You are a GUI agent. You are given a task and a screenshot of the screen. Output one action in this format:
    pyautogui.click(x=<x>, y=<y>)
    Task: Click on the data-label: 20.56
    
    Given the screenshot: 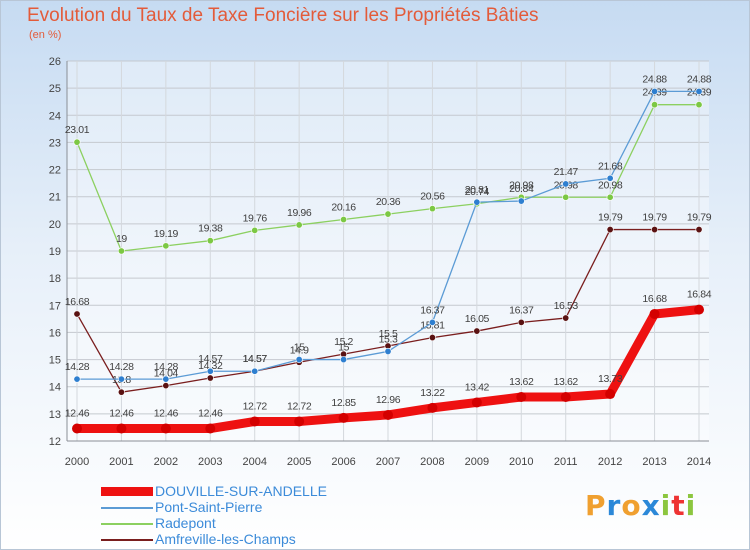 What is the action you would take?
    pyautogui.click(x=432, y=197)
    